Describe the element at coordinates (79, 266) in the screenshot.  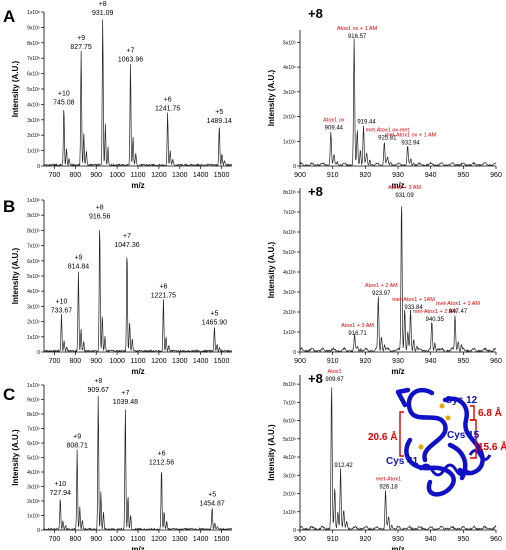
I see `peak-mz-label: 814.84` at that location.